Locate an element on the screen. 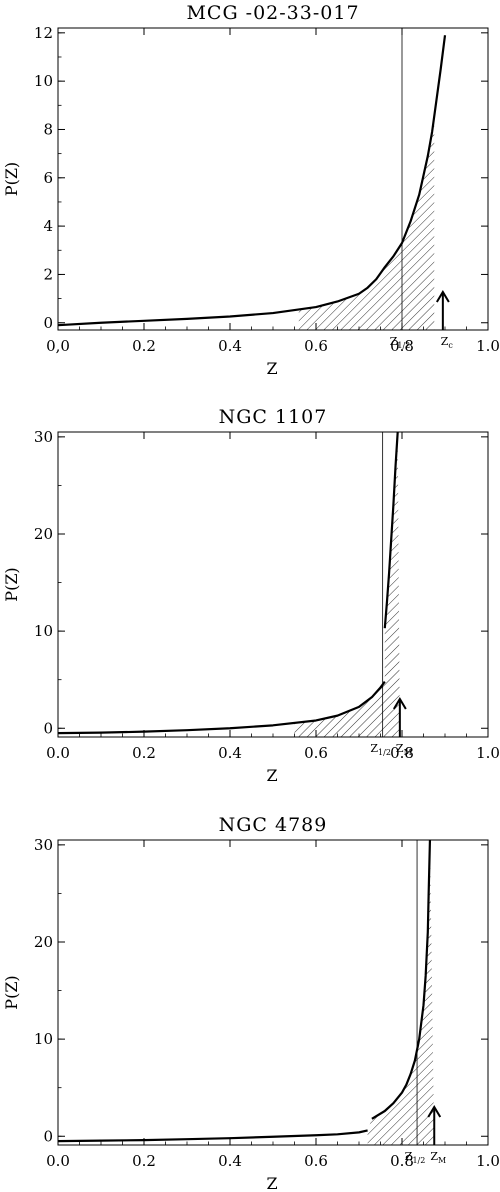  y-tick-label: 8 is located at coordinates (48, 129).